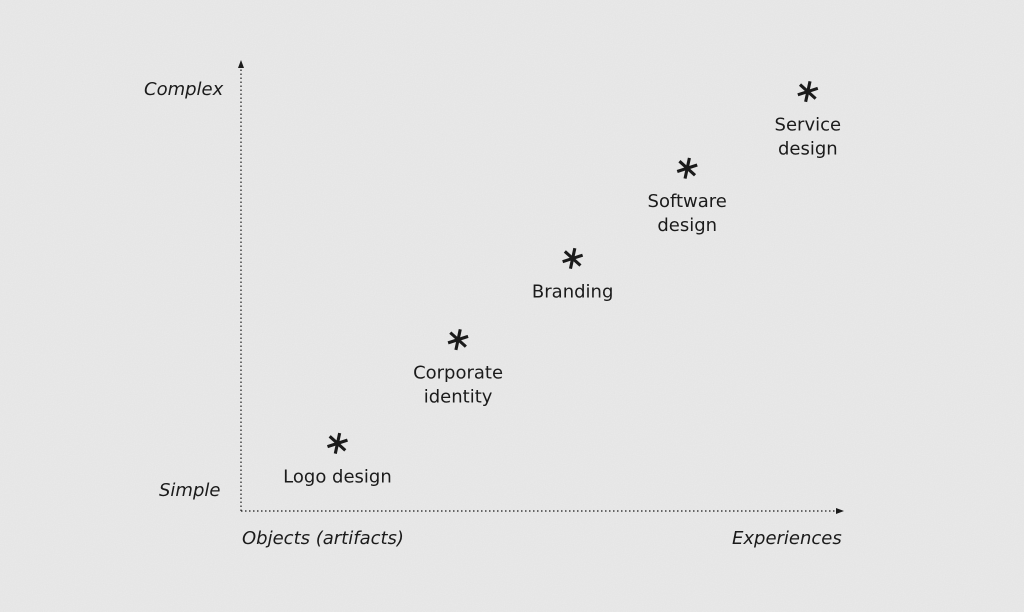 This screenshot has width=1024, height=612. What do you see at coordinates (687, 213) in the screenshot?
I see `data-point-label: Software design` at bounding box center [687, 213].